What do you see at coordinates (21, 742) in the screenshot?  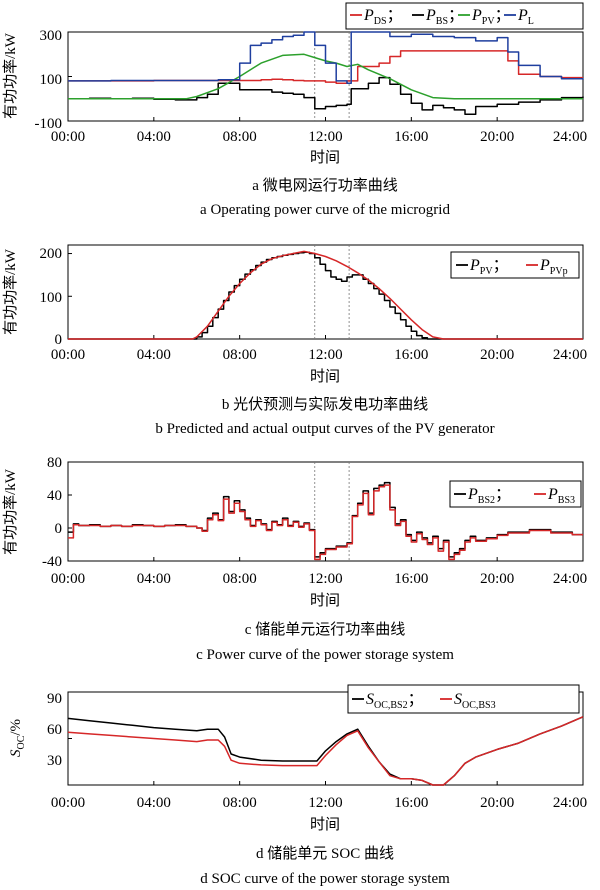 I see `y-axis-label-sub: OC` at bounding box center [21, 742].